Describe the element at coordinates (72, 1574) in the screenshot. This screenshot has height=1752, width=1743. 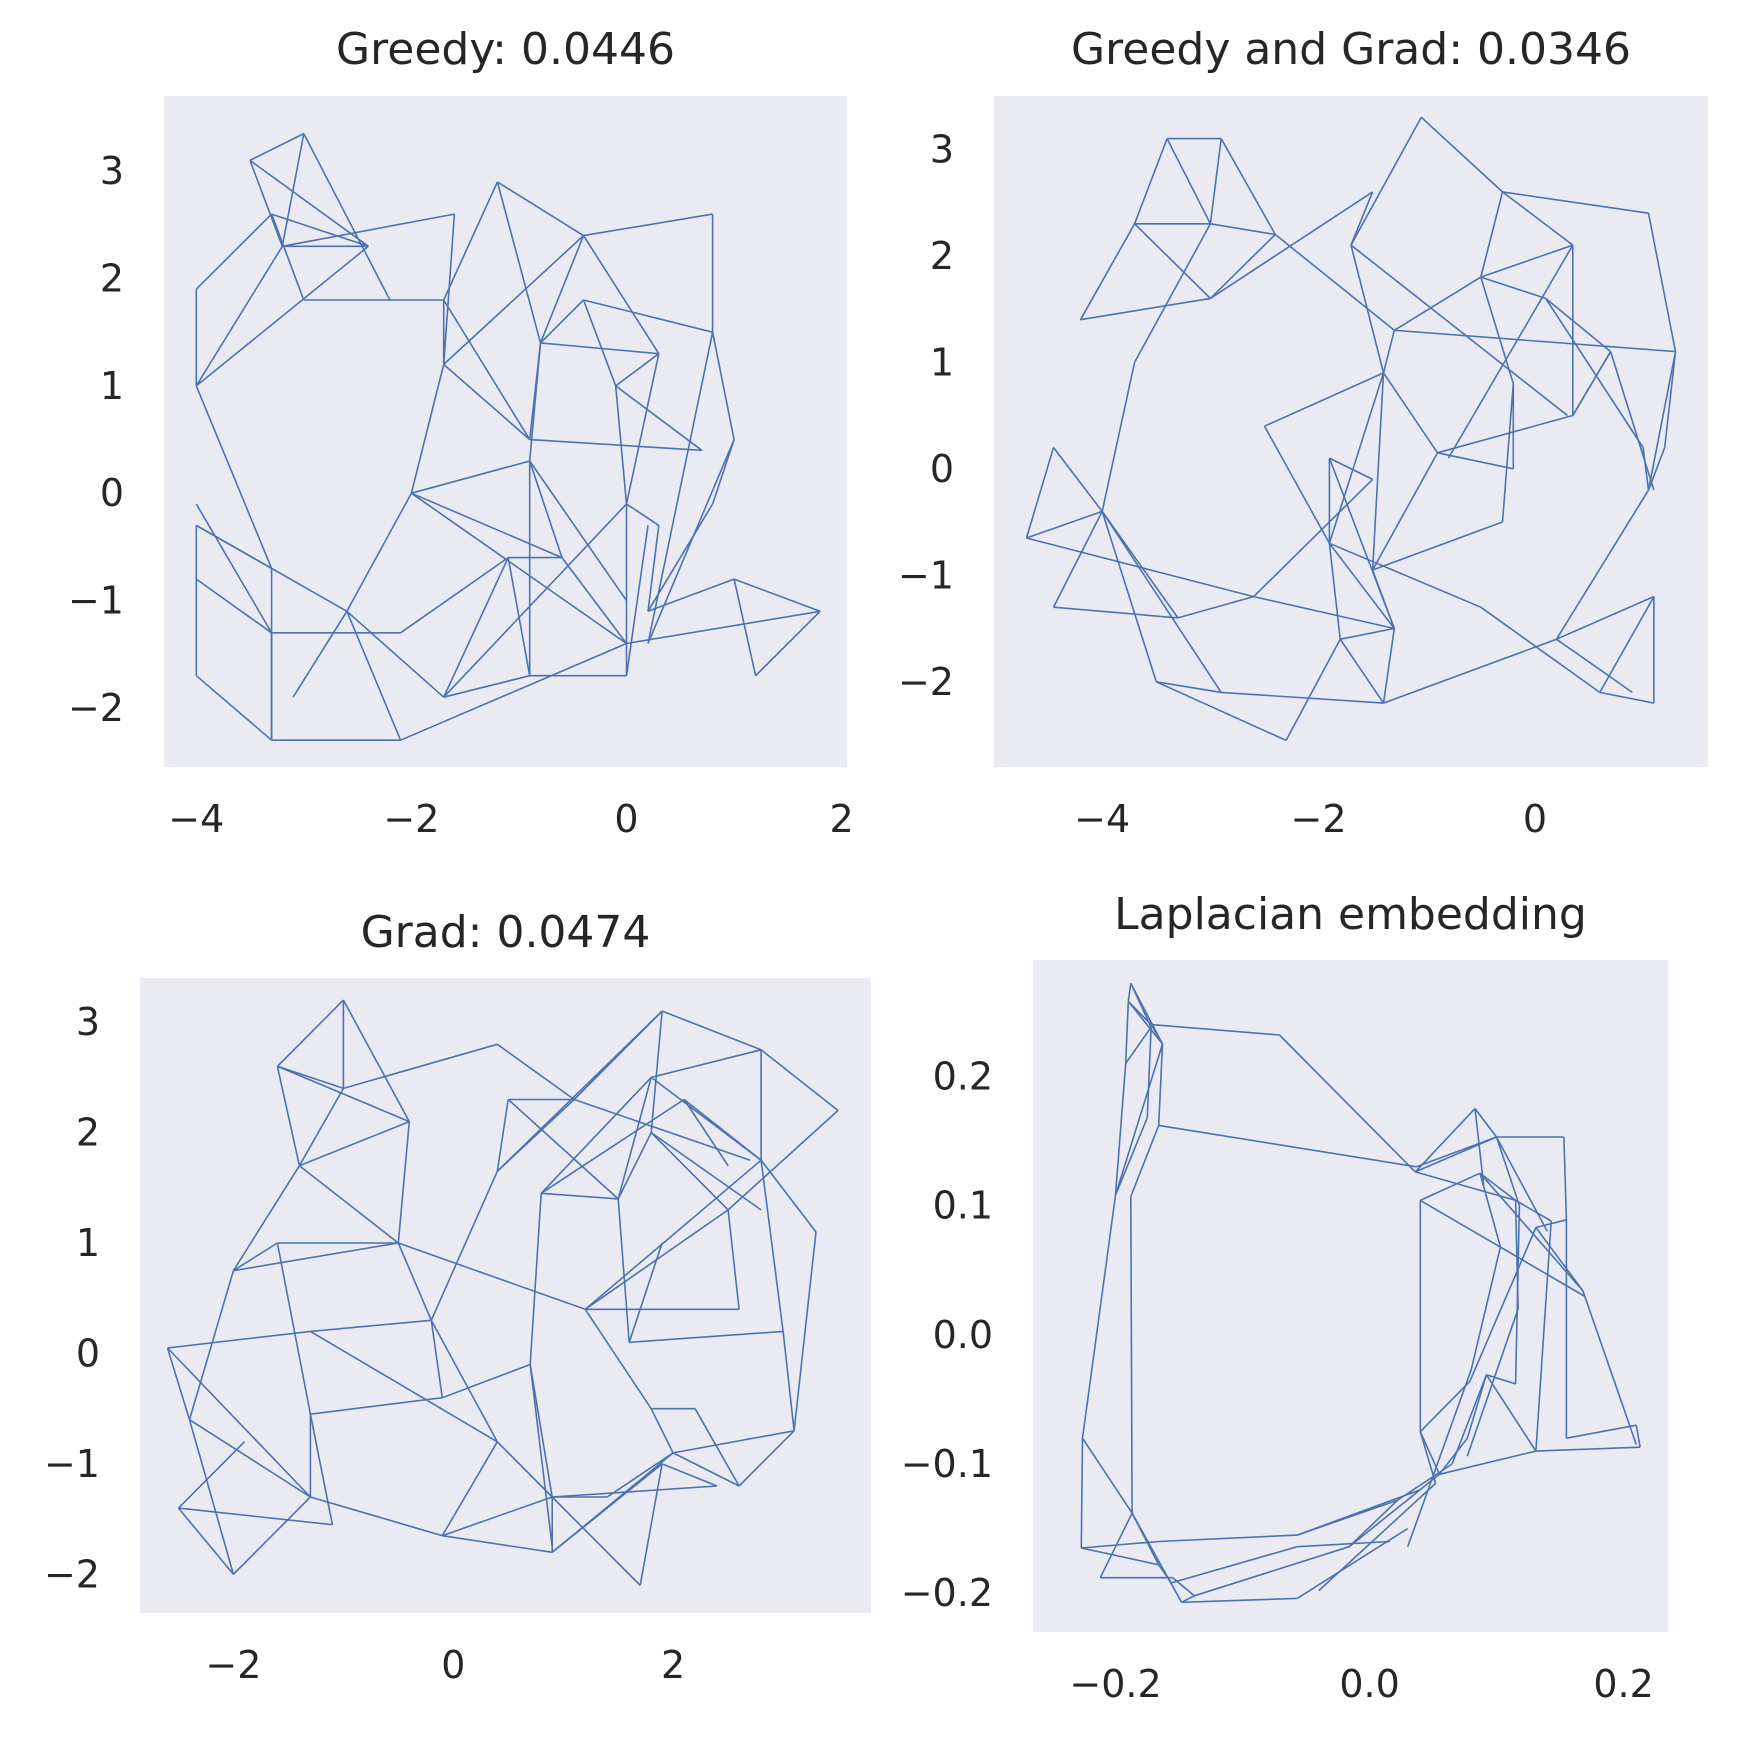
I see `y-tick-label: −2` at that location.